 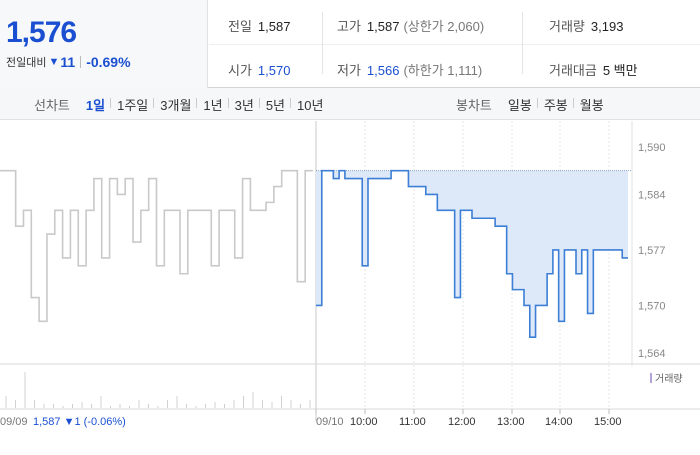 I want to click on prev-day-summary: 1,587 ▼1 (-0.06%), so click(x=79, y=422).